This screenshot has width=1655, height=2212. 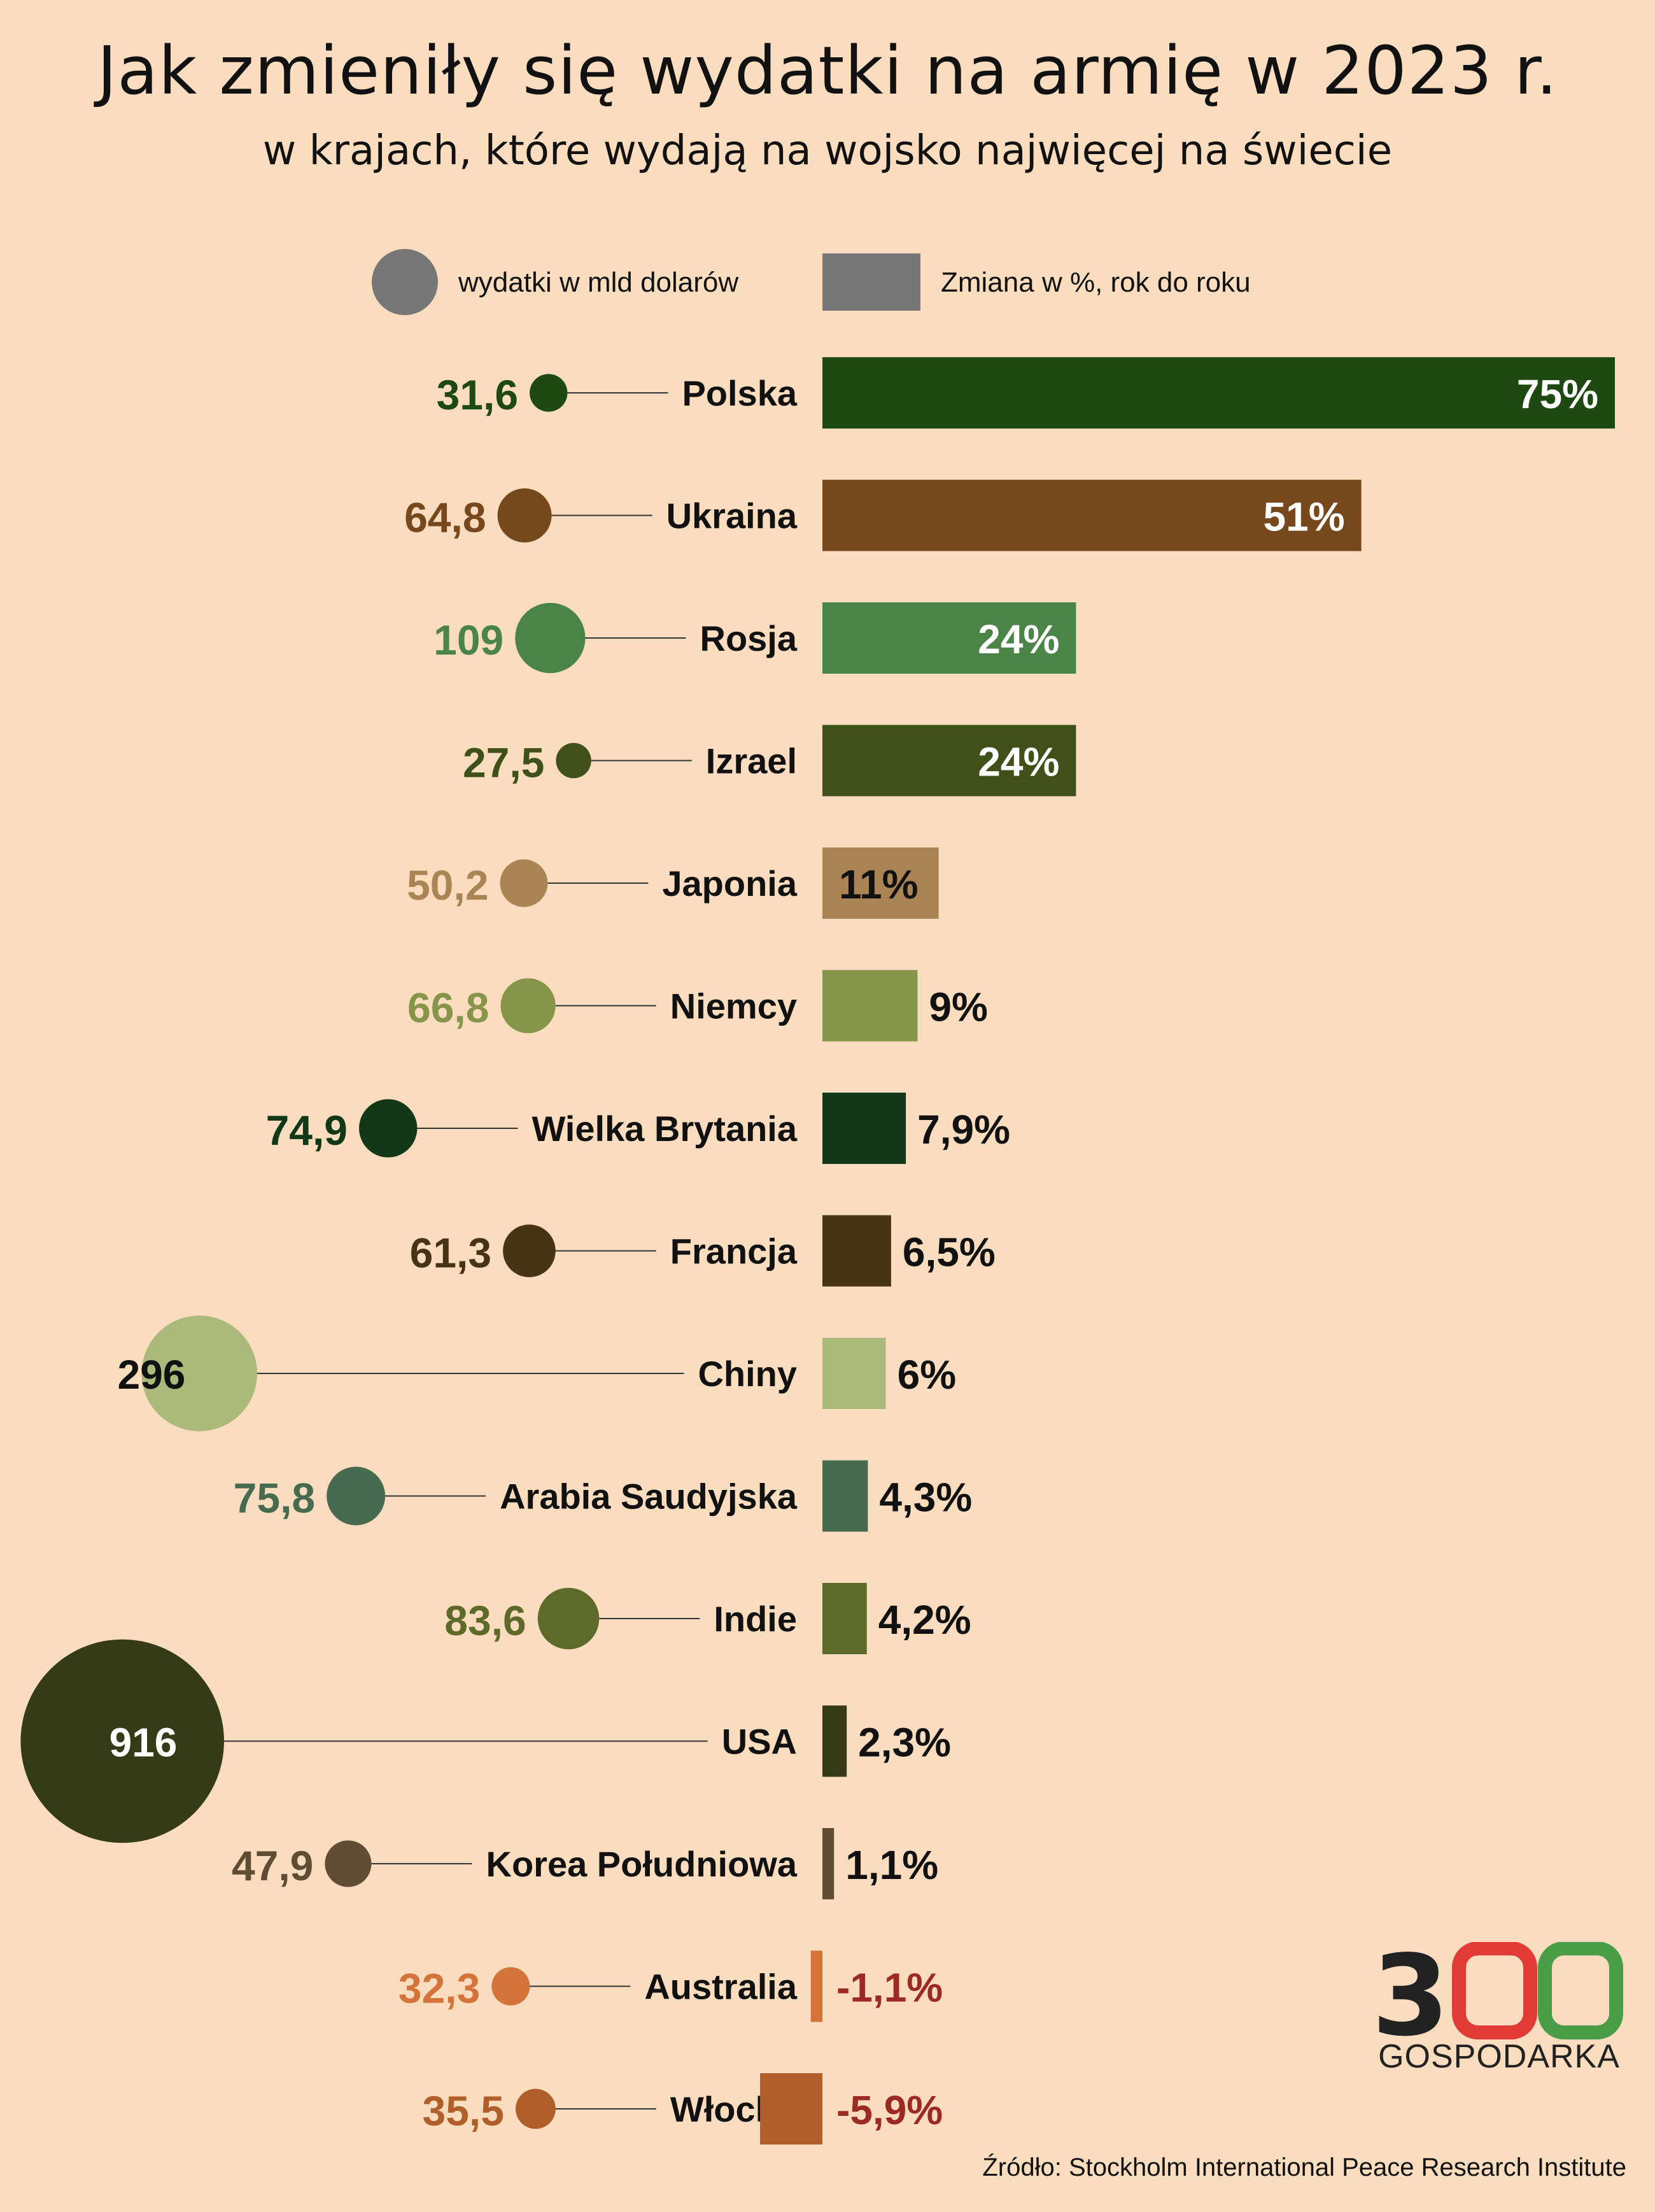 I want to click on spending-label-1: 64,8, so click(x=445, y=517).